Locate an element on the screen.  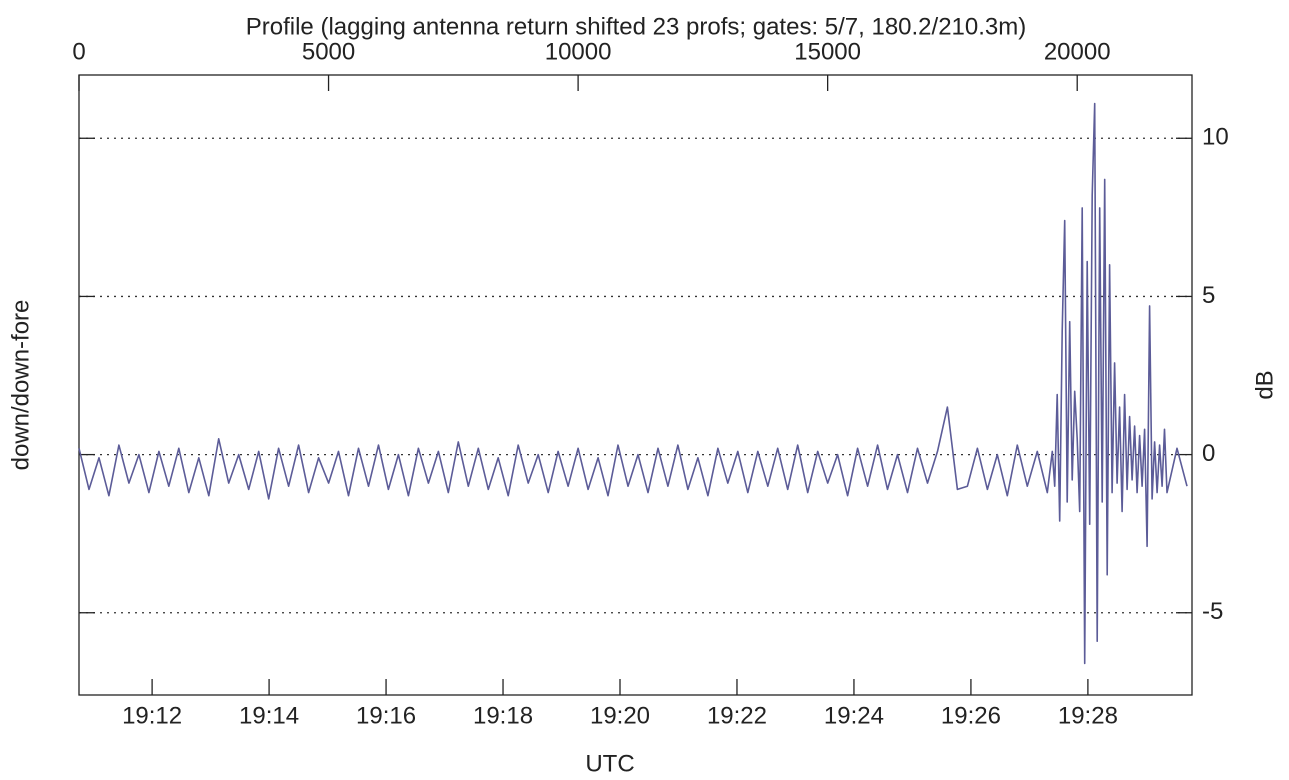
y2-axis-label: dB is located at coordinates (1264, 384).